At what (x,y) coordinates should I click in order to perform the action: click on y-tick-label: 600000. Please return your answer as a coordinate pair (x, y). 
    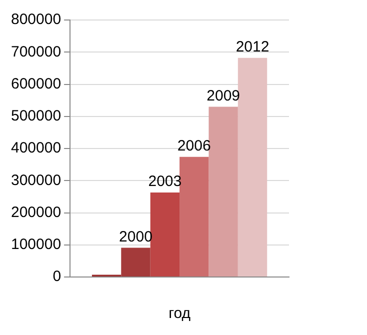
    Looking at the image, I should click on (36, 83).